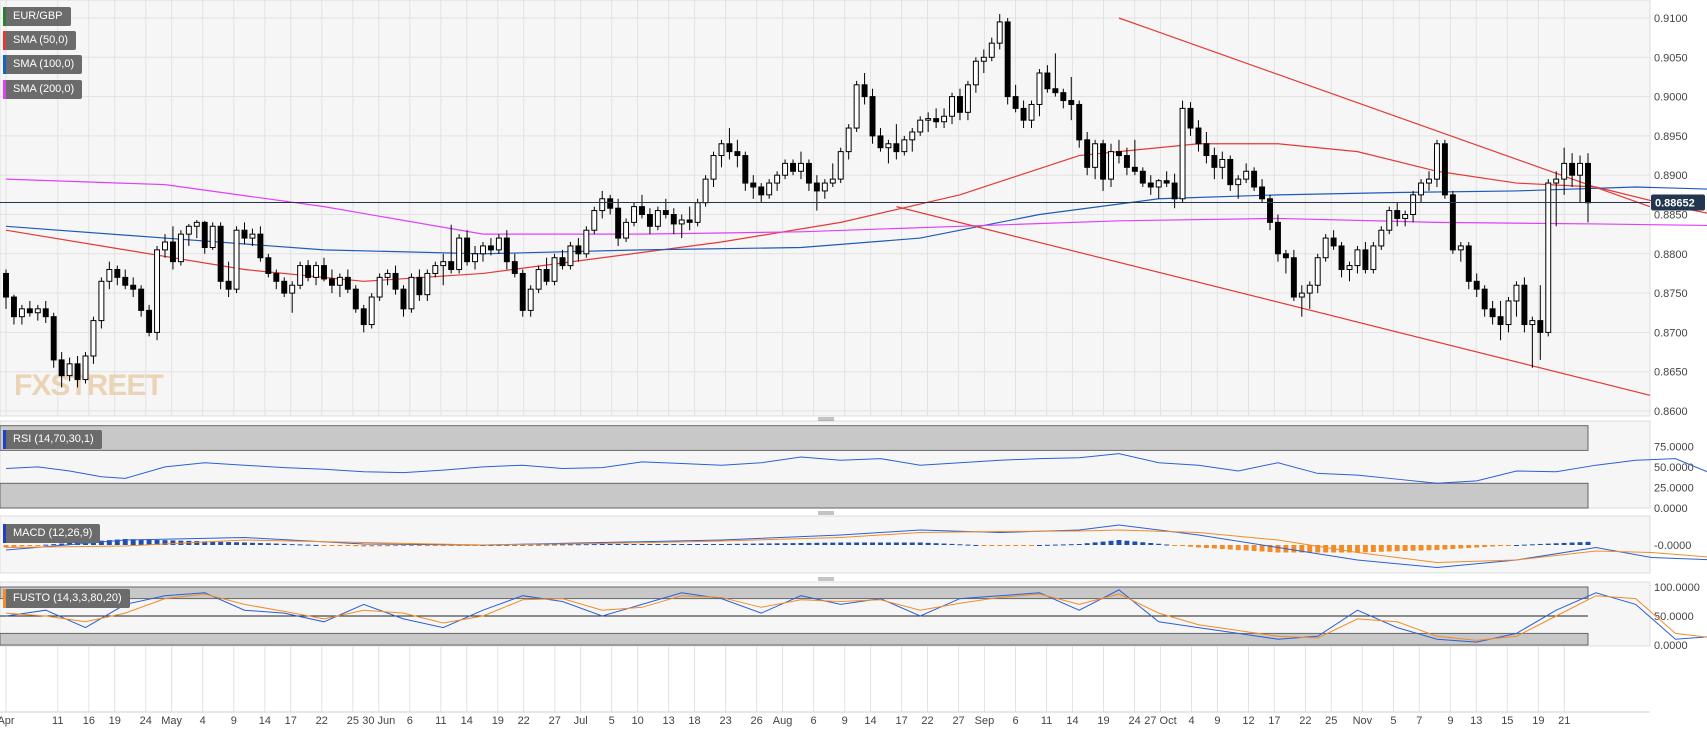 The height and width of the screenshot is (734, 1707). I want to click on x-tick-label: 25, so click(353, 721).